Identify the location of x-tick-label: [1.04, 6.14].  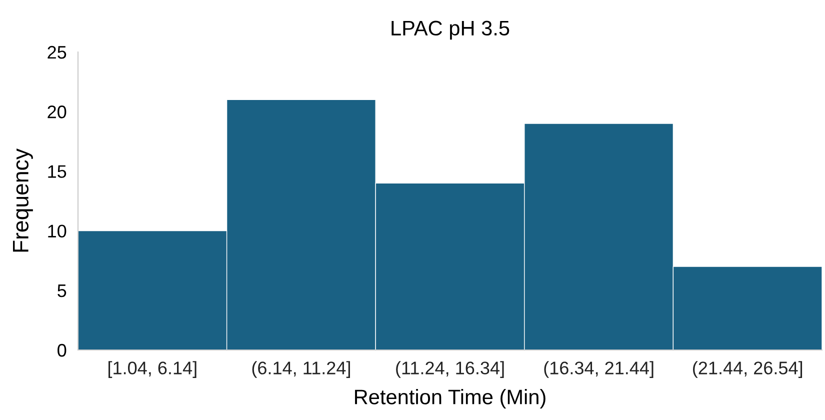
(152, 369).